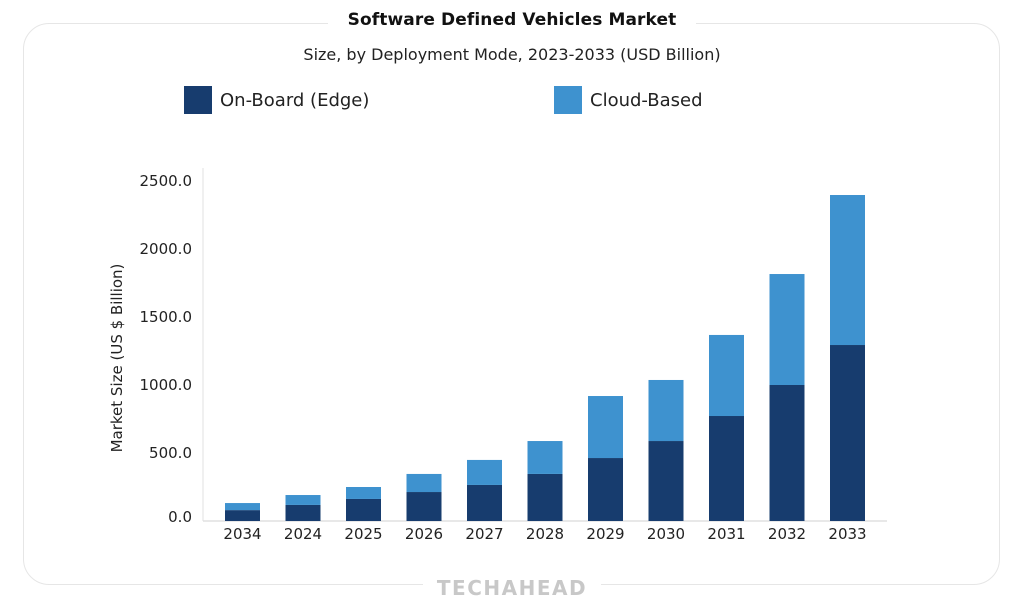 This screenshot has height=609, width=1024. I want to click on x-tick-label: 2029, so click(605, 534).